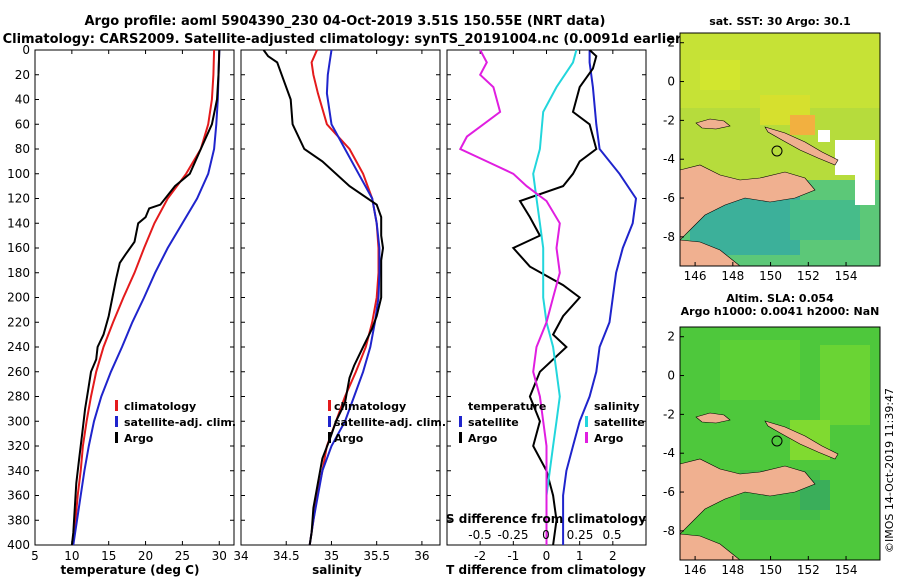 The image size is (900, 580). What do you see at coordinates (710, 252) in the screenshot?
I see `sst-land-new-guinea` at bounding box center [710, 252].